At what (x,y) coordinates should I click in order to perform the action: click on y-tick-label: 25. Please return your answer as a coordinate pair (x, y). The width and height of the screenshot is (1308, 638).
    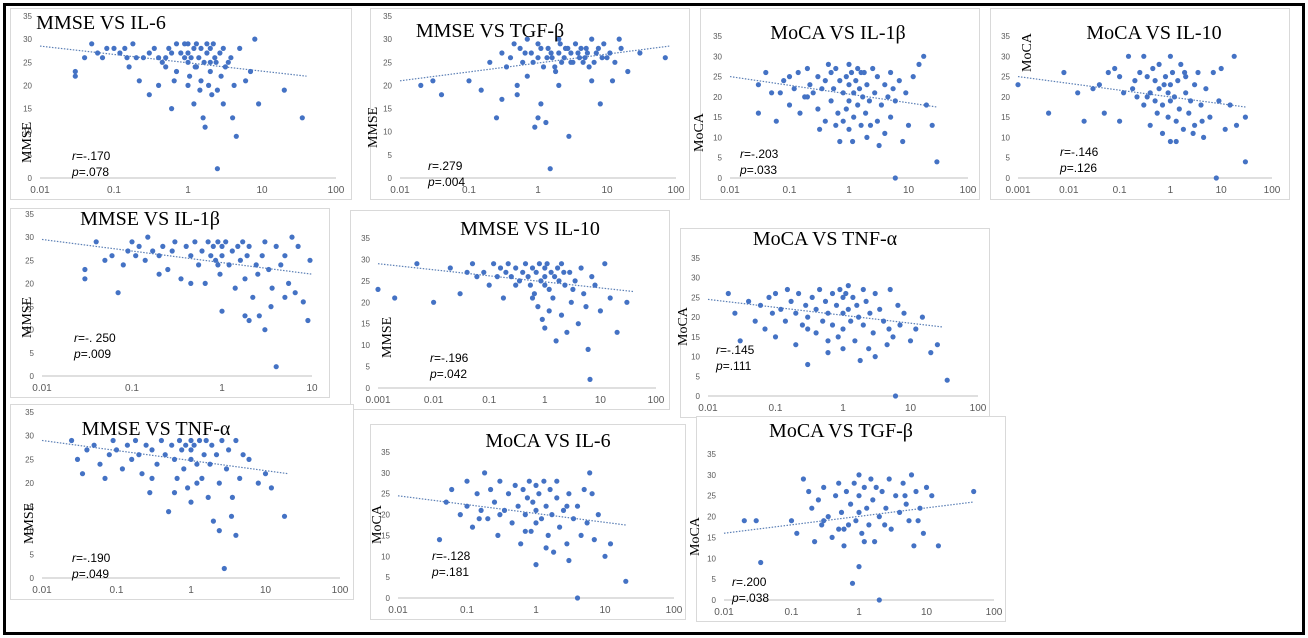
    Looking at the image, I should click on (695, 297).